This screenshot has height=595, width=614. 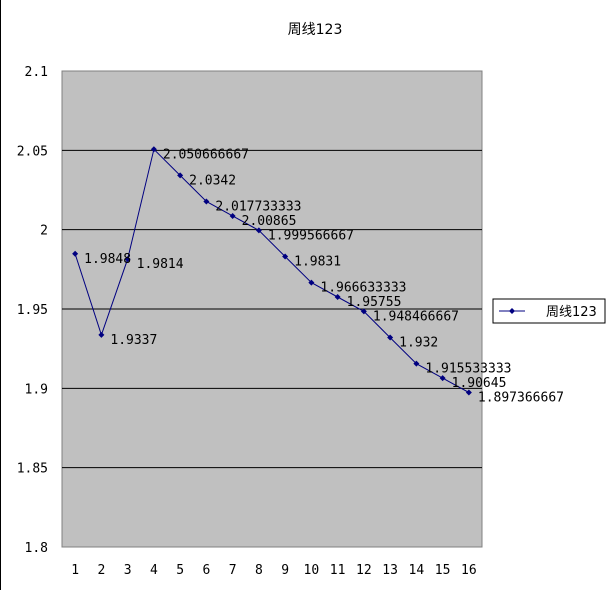 What do you see at coordinates (416, 316) in the screenshot?
I see `data-label: 1.948466667` at bounding box center [416, 316].